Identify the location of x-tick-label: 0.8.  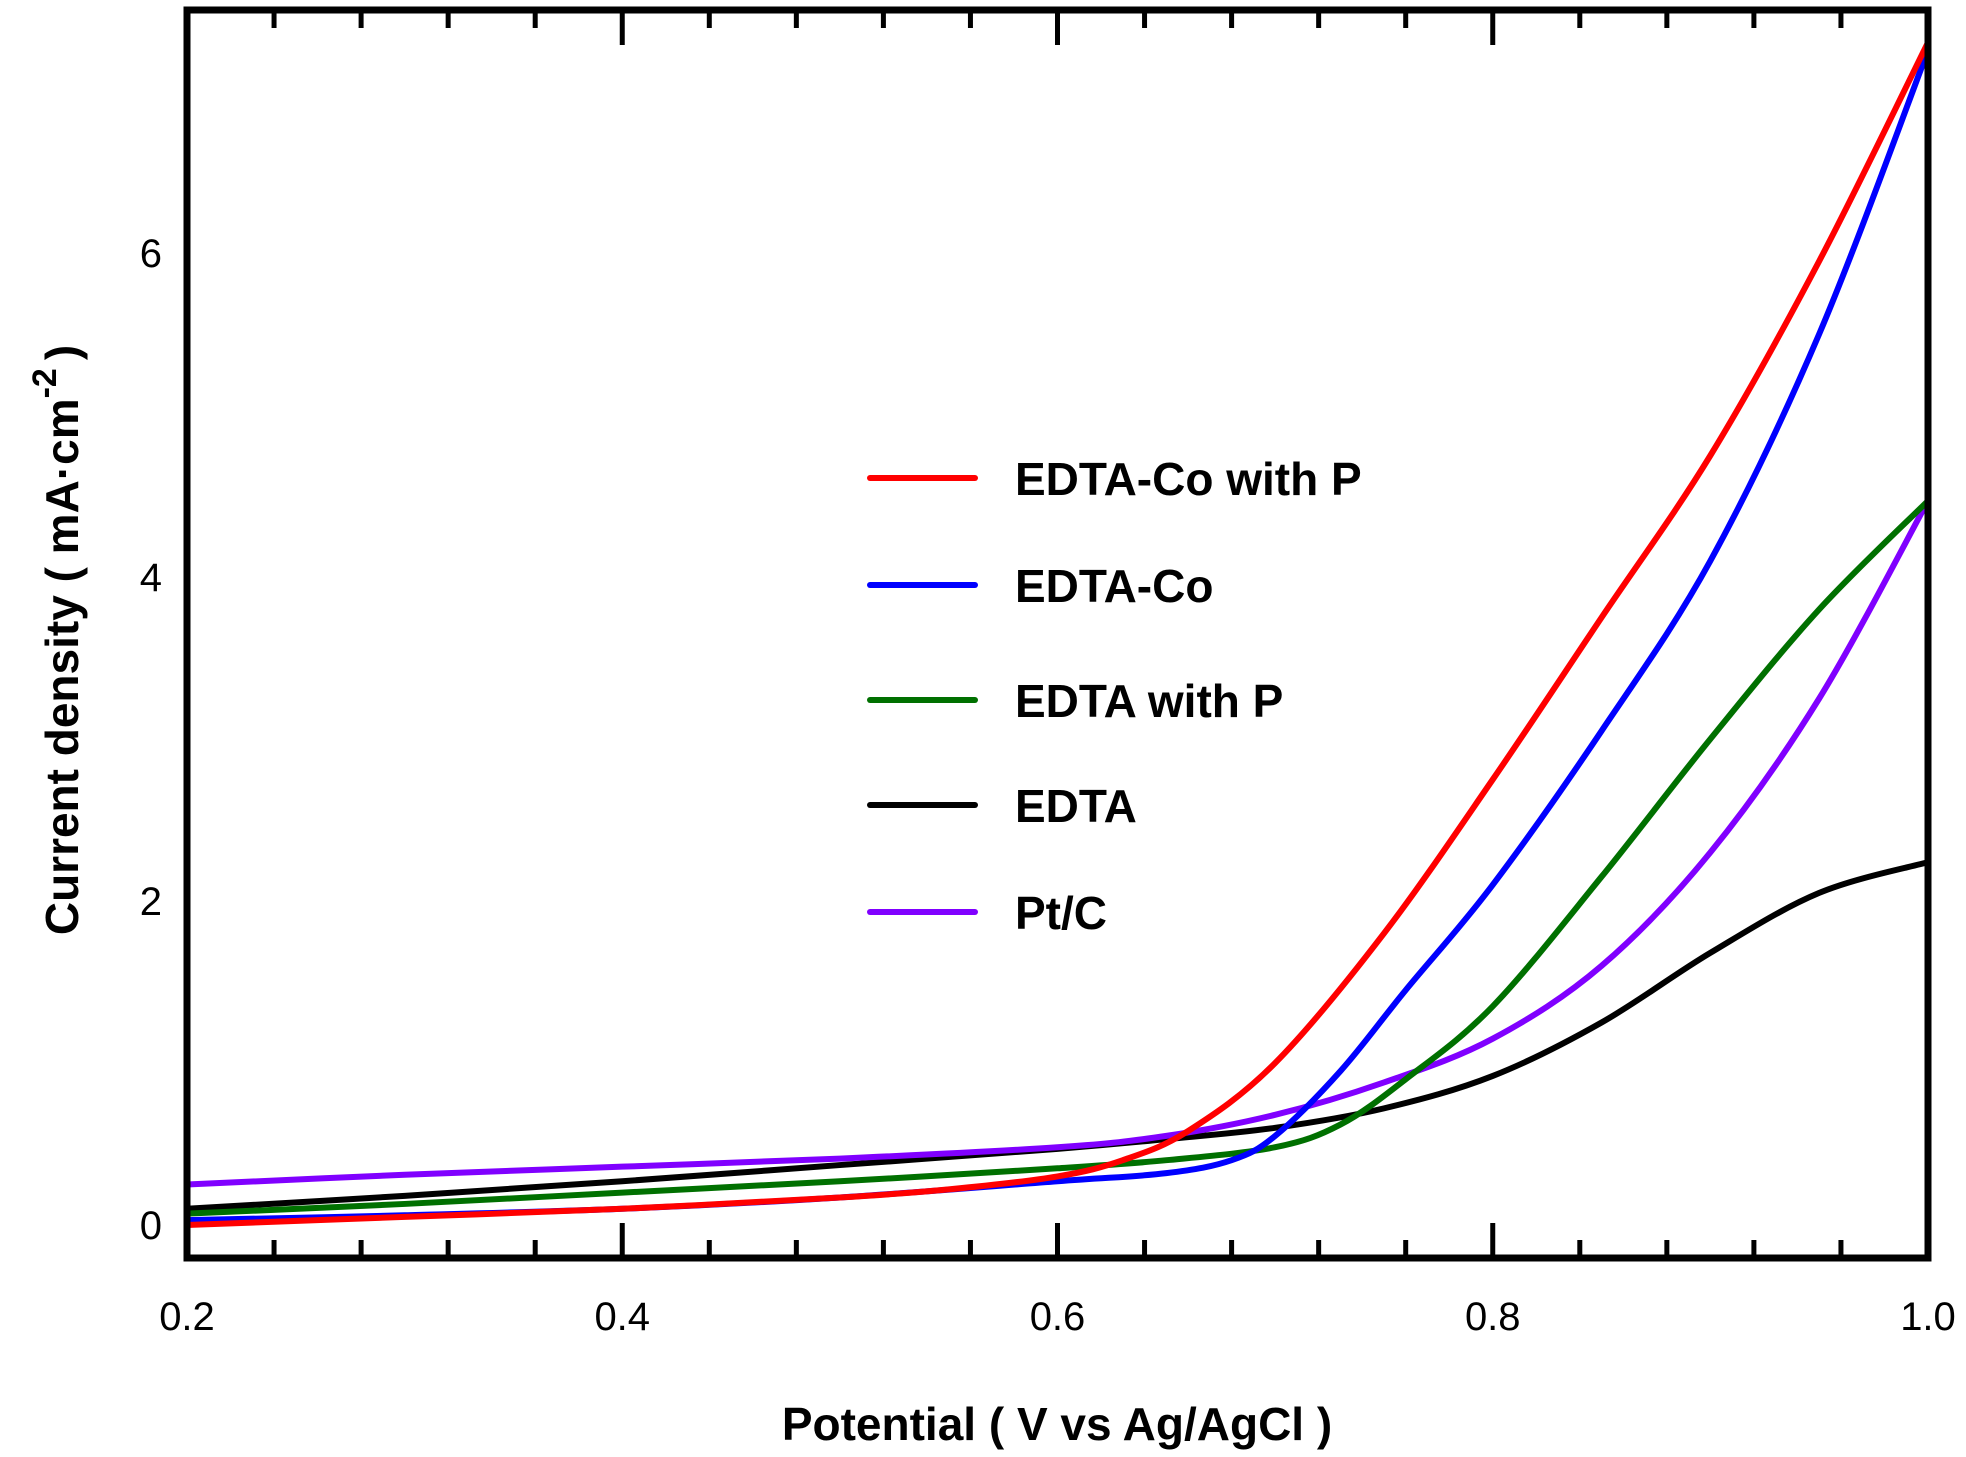
(1493, 1317).